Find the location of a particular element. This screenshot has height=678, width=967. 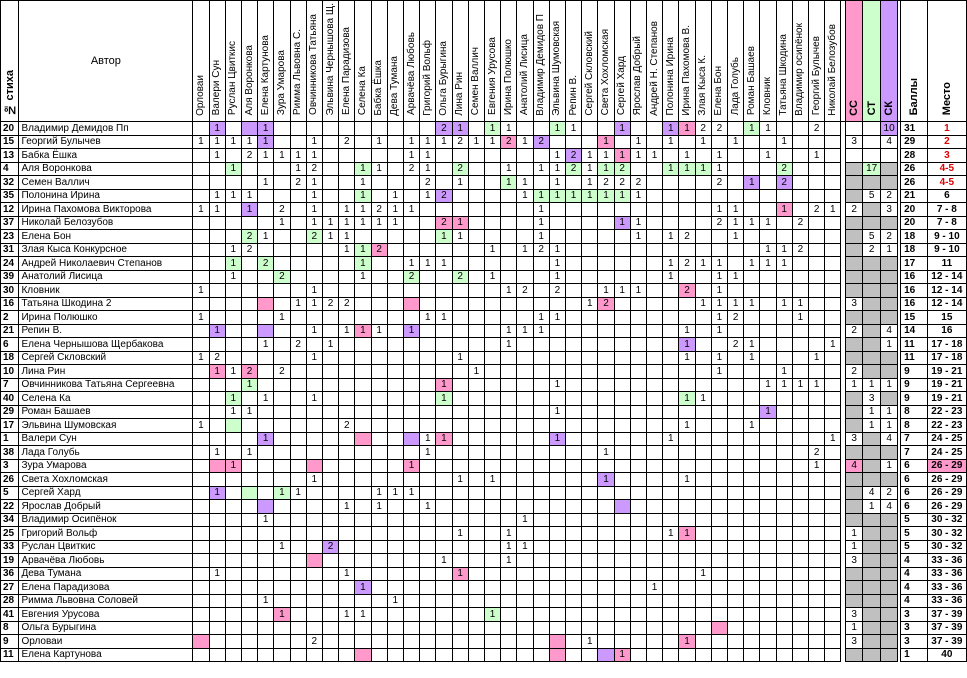

table-row: 3 Зура Умарова 1 1 1 4 1 6 26 - 29 is located at coordinates (483, 466).